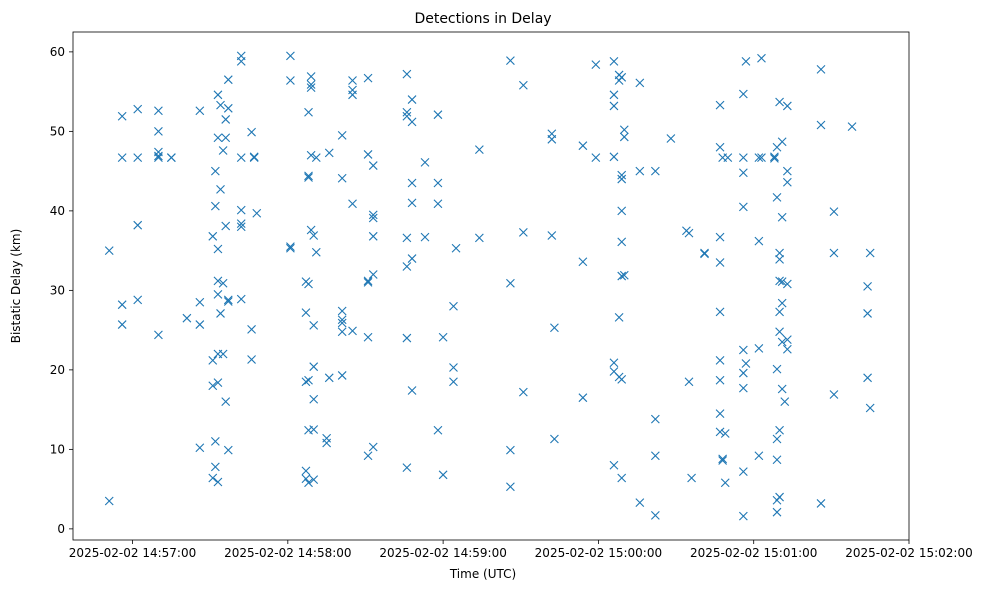 The image size is (989, 590). I want to click on y-tick-label: 50, so click(57, 131).